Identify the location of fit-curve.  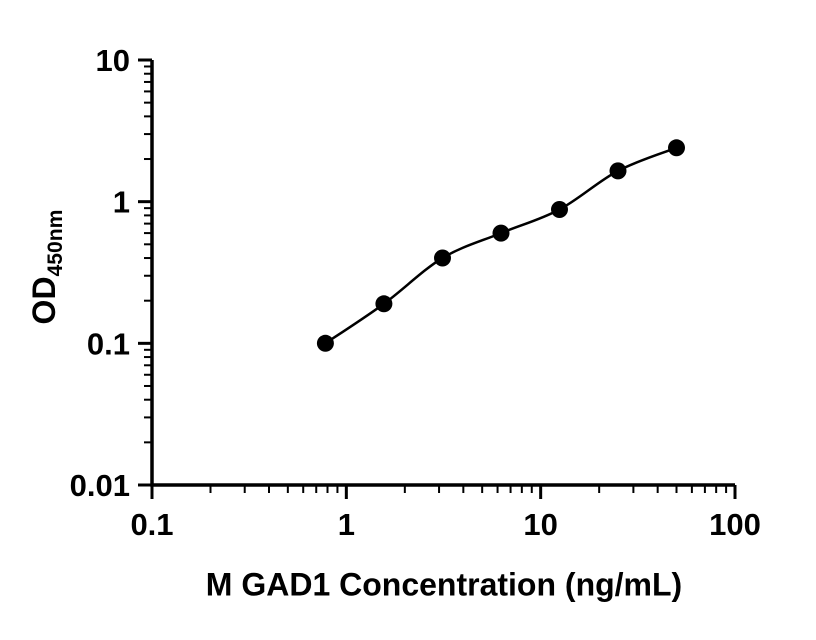
(500, 245).